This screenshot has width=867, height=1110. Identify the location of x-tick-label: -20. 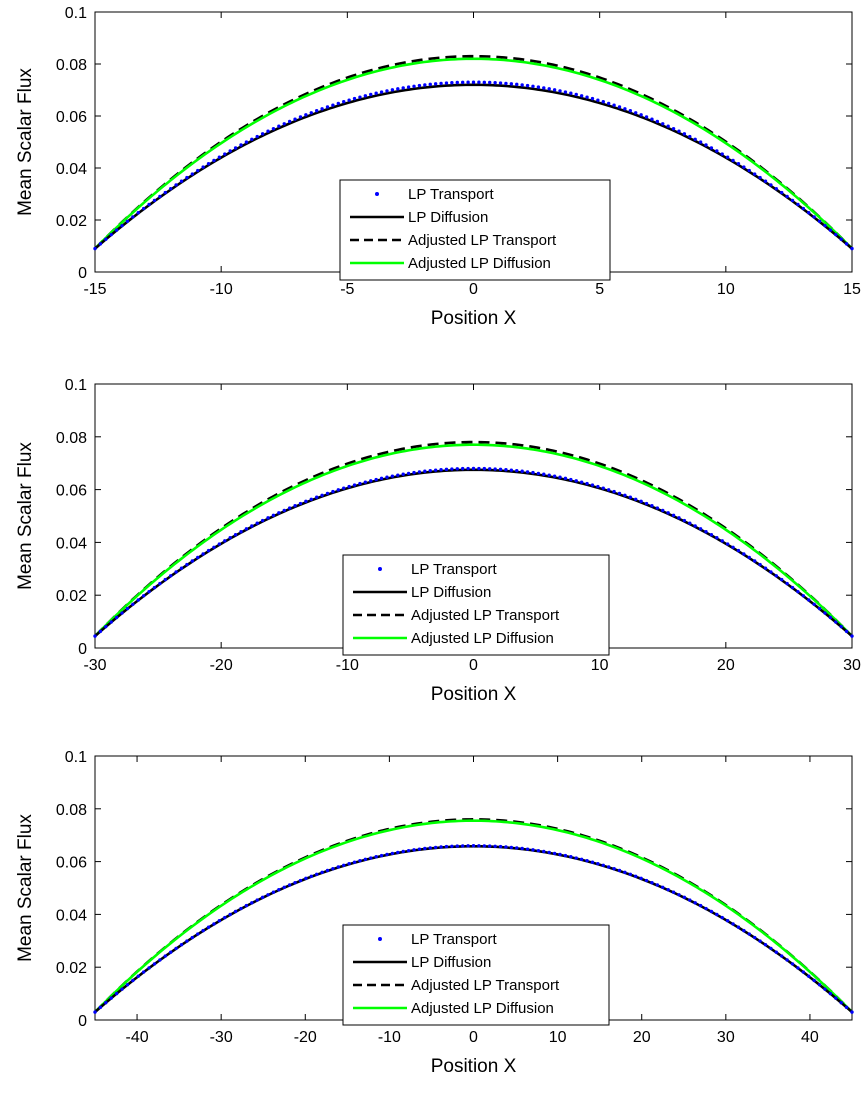
(305, 1037).